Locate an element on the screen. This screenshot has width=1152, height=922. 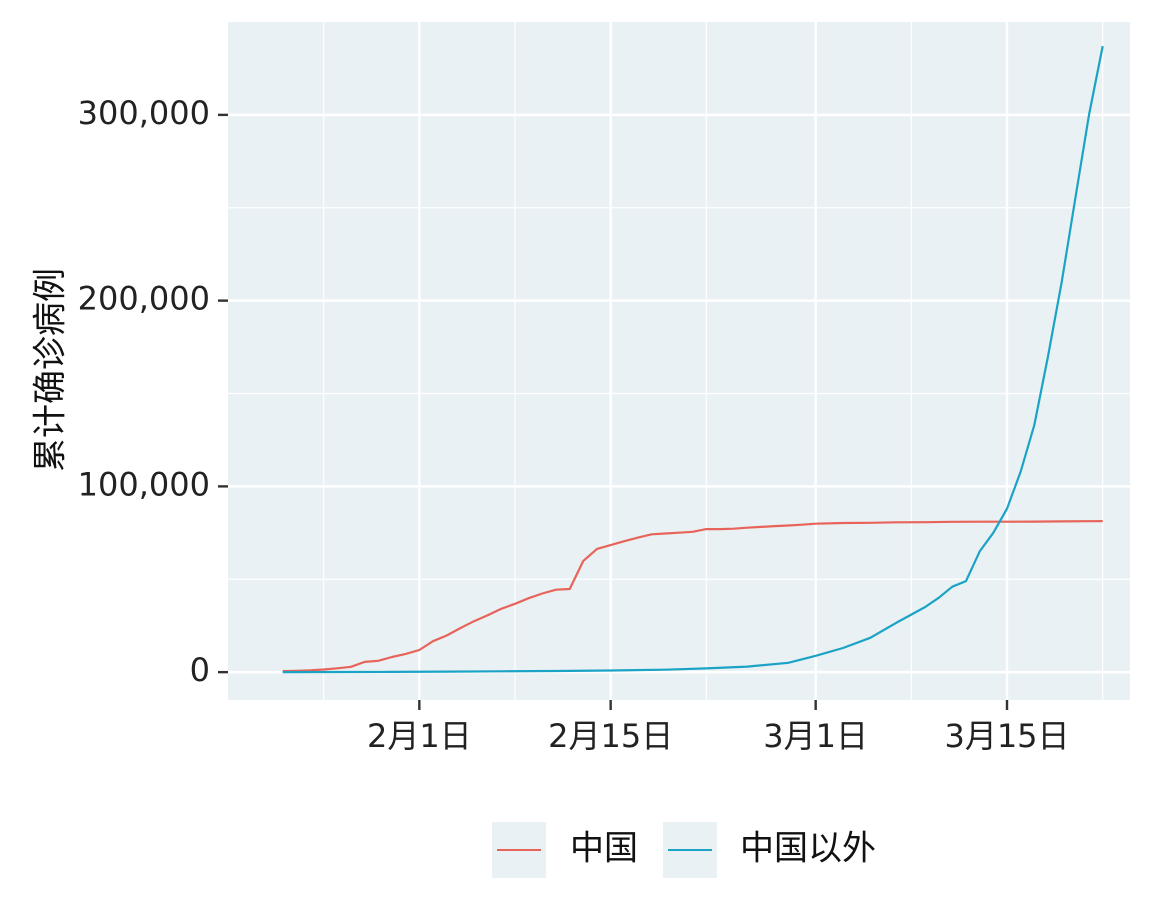
x-tick-label: 2月1日 is located at coordinates (419, 736).